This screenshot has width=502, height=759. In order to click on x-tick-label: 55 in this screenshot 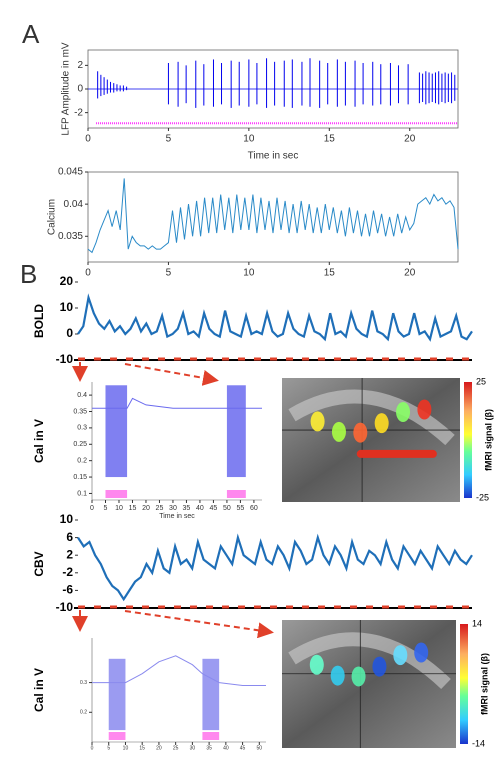, I will do `click(241, 508)`.